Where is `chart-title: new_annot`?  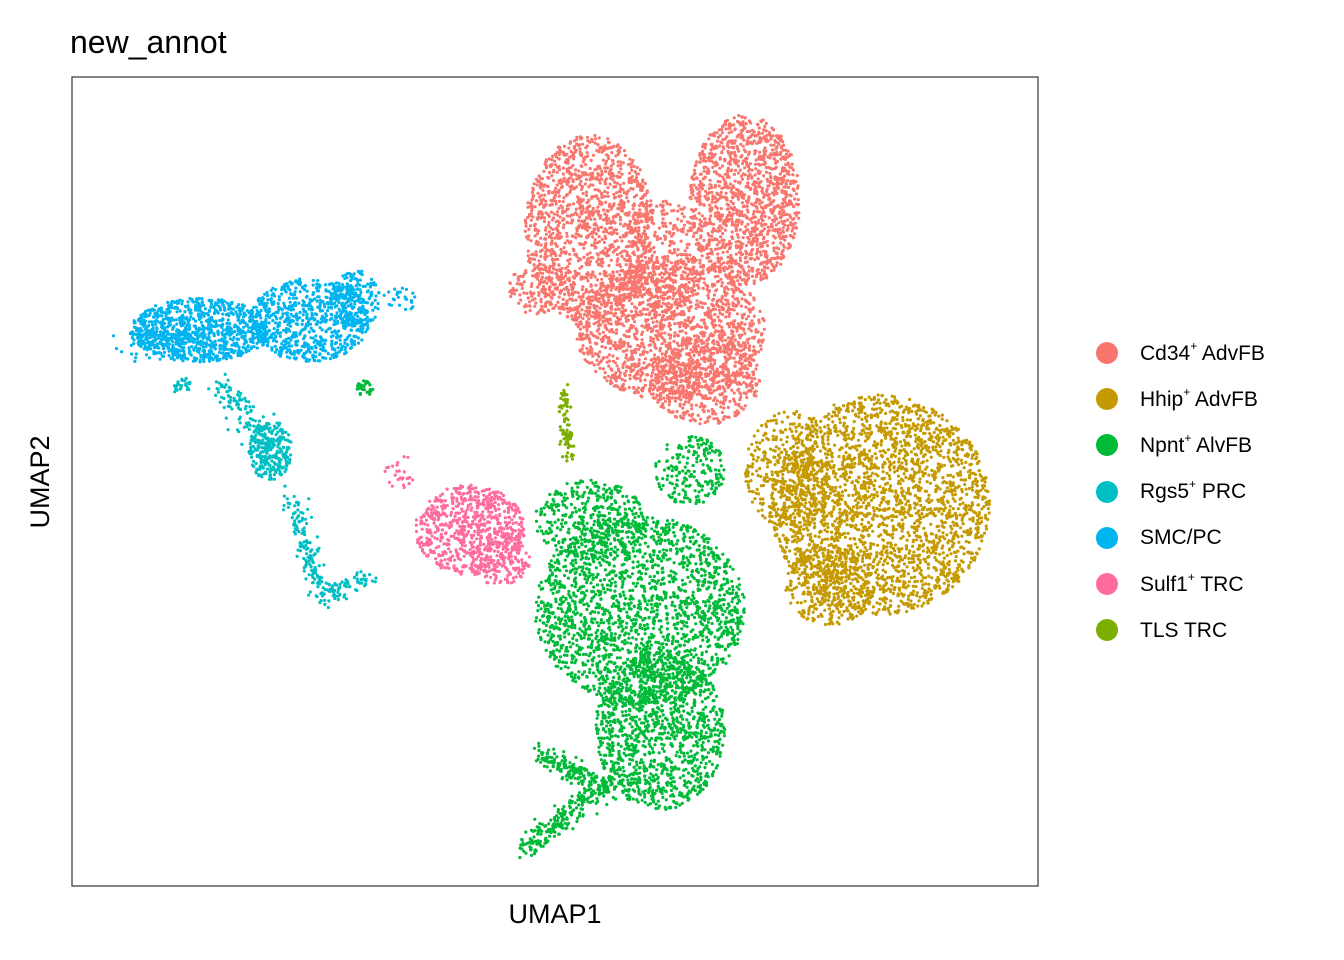 chart-title: new_annot is located at coordinates (148, 42).